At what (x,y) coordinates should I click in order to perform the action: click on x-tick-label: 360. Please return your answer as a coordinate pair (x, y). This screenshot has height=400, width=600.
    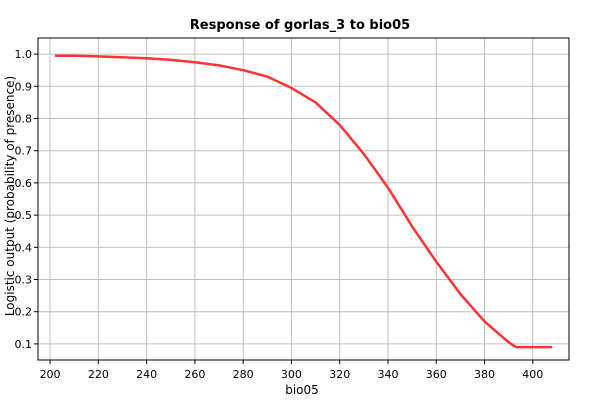
    Looking at the image, I should click on (436, 374).